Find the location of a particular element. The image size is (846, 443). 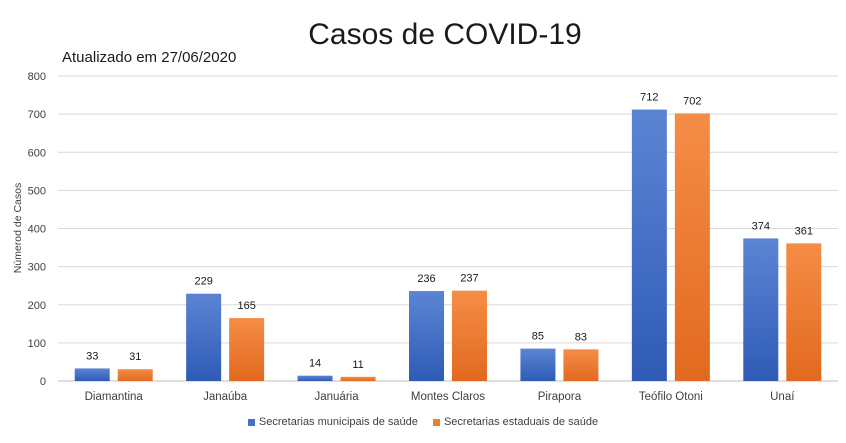

data-label: 85 is located at coordinates (538, 337).